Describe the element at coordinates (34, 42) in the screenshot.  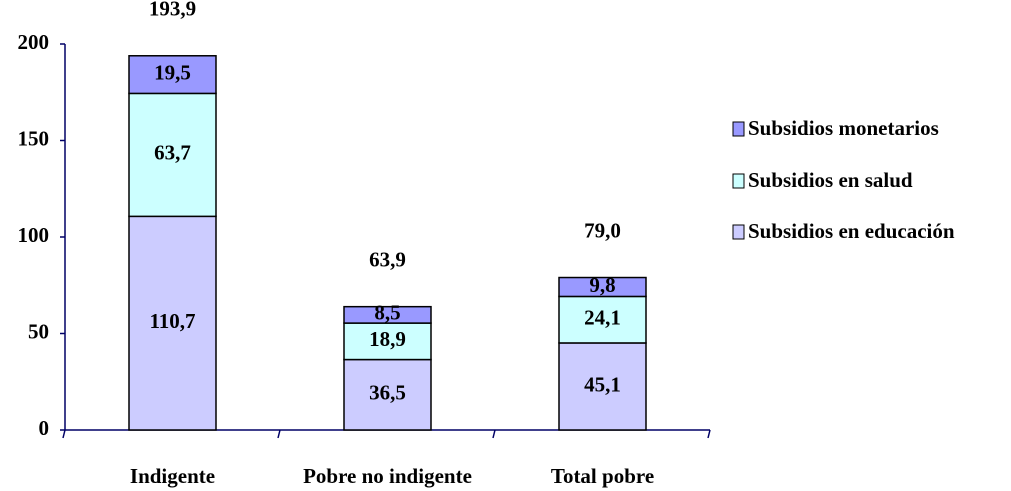
I see `y-tick-label: 200` at that location.